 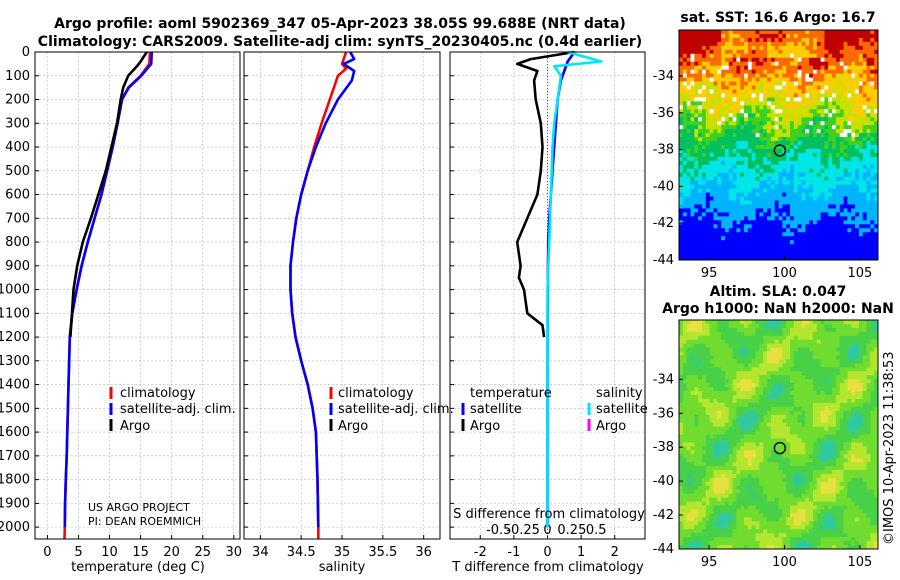 I want to click on x-tick-label: 15, so click(x=140, y=552).